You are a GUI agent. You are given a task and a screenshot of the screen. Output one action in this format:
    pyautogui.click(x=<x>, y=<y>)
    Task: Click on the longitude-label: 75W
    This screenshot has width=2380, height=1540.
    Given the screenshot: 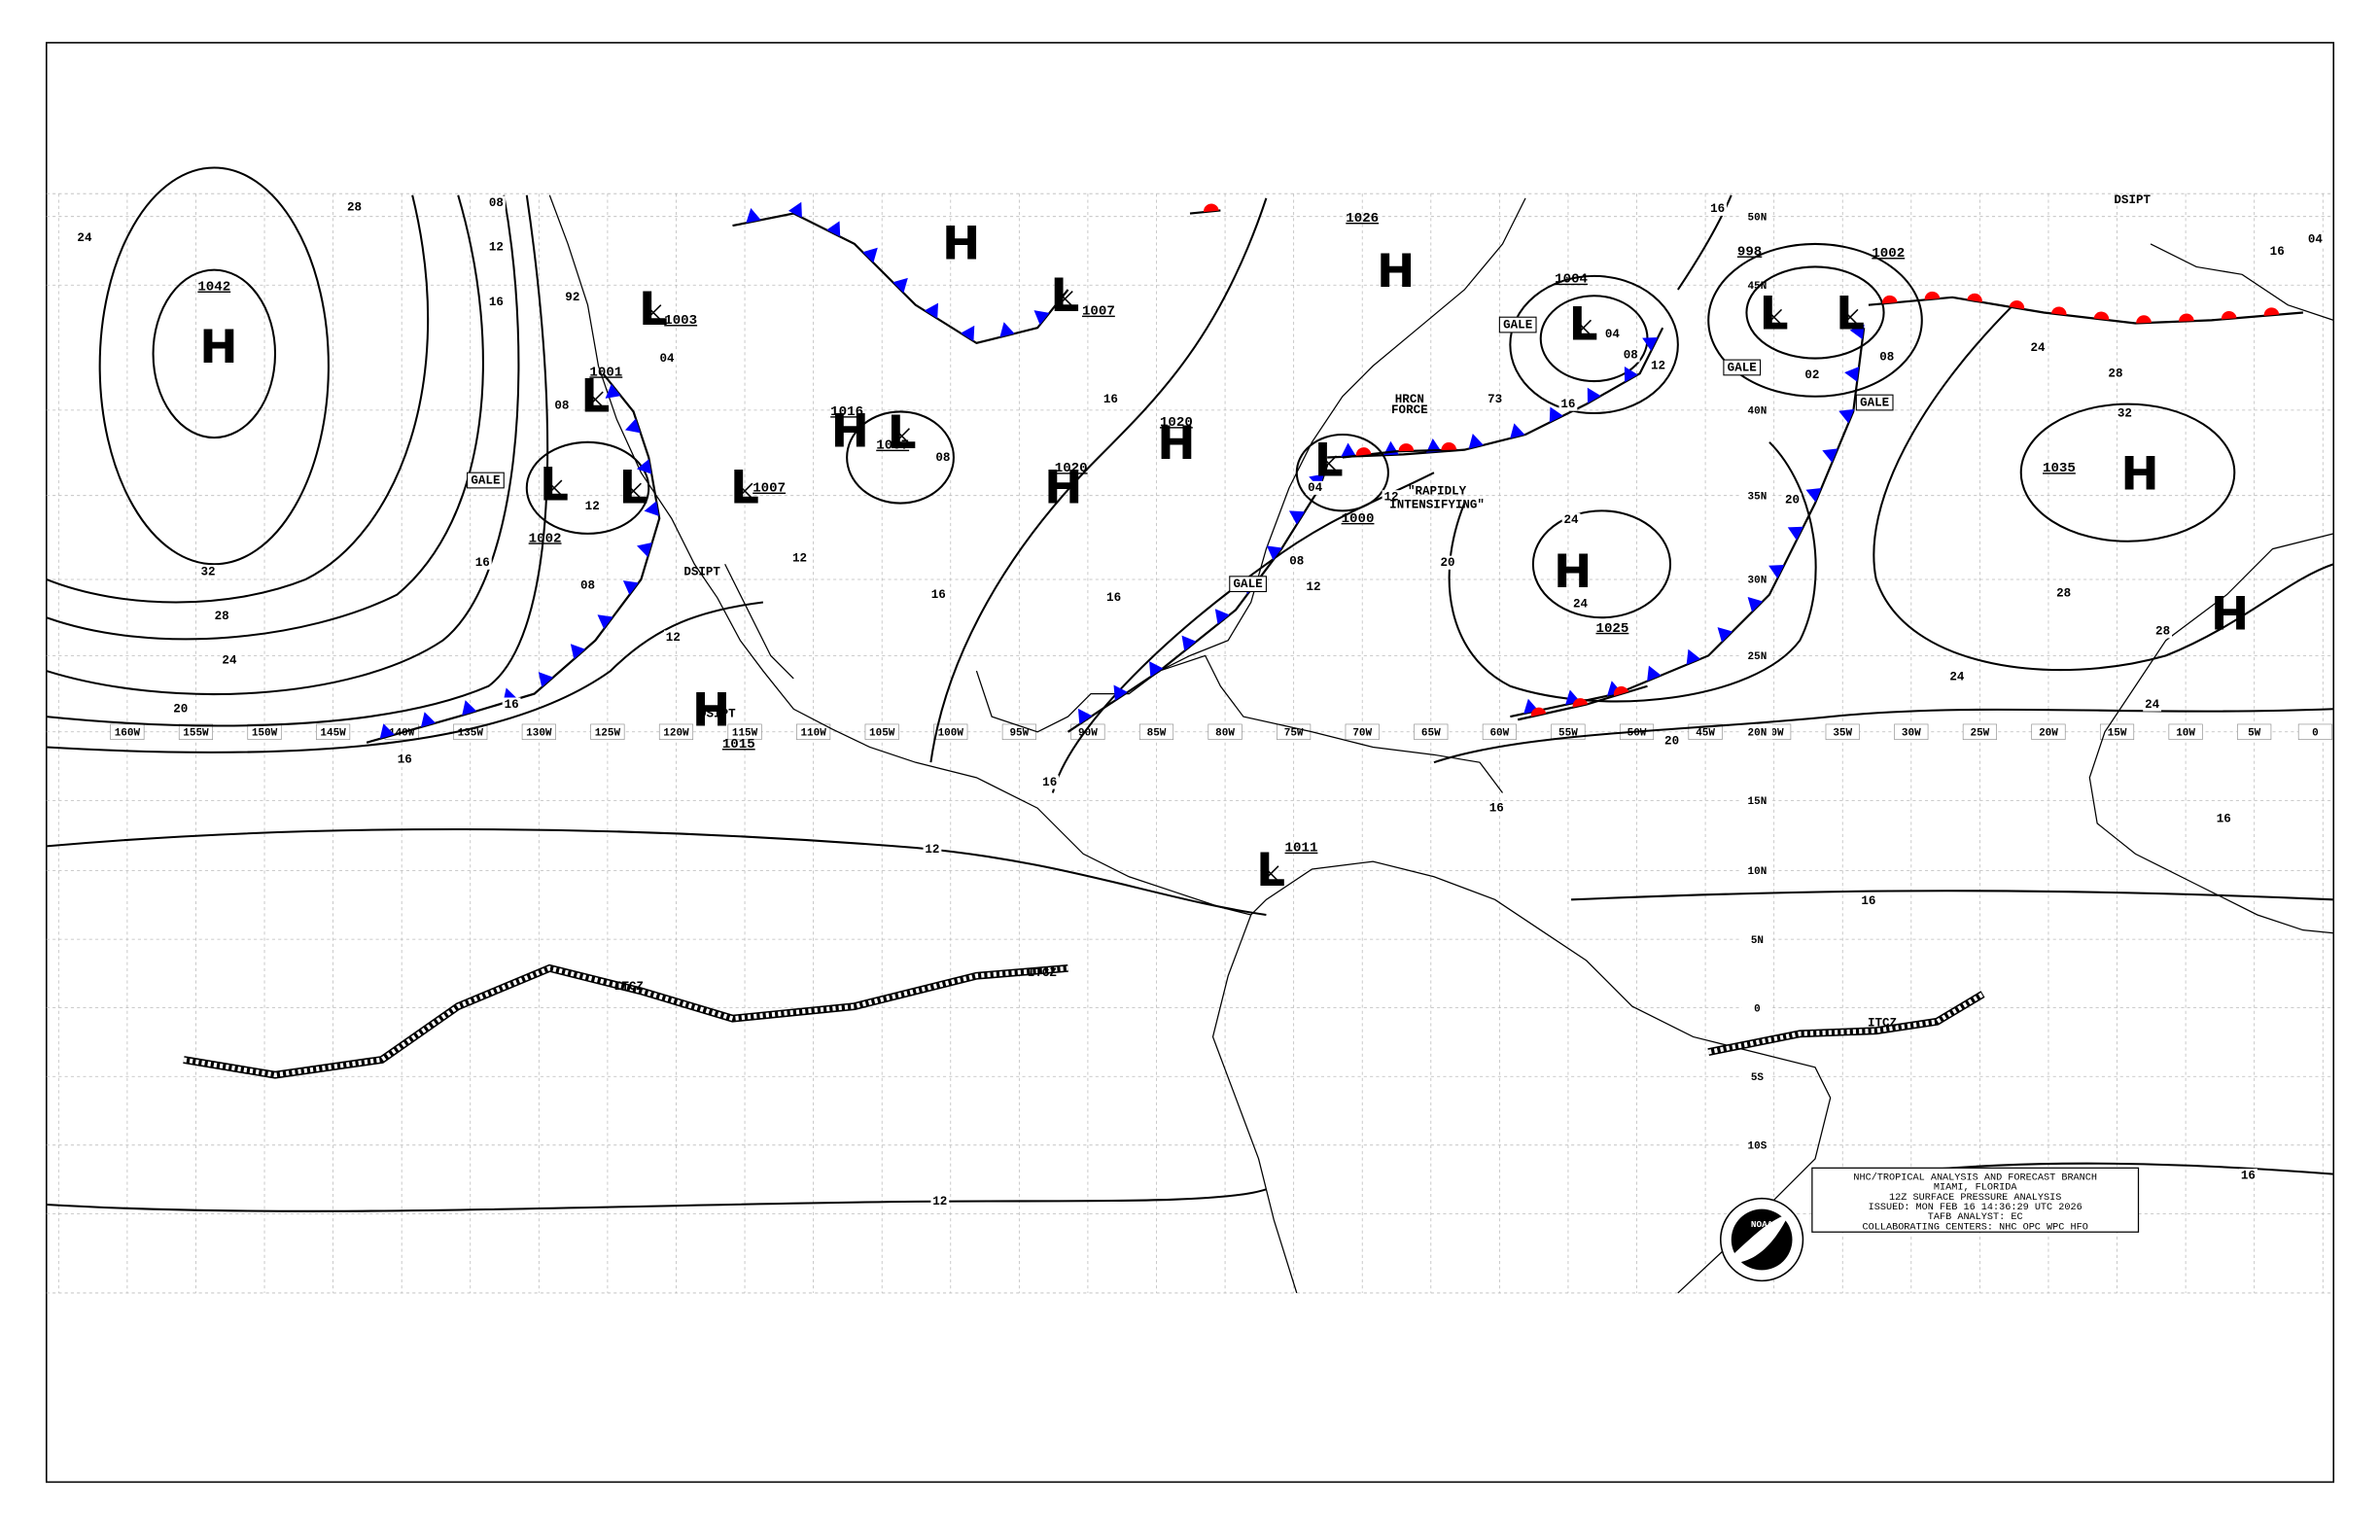 What is the action you would take?
    pyautogui.click(x=1294, y=733)
    